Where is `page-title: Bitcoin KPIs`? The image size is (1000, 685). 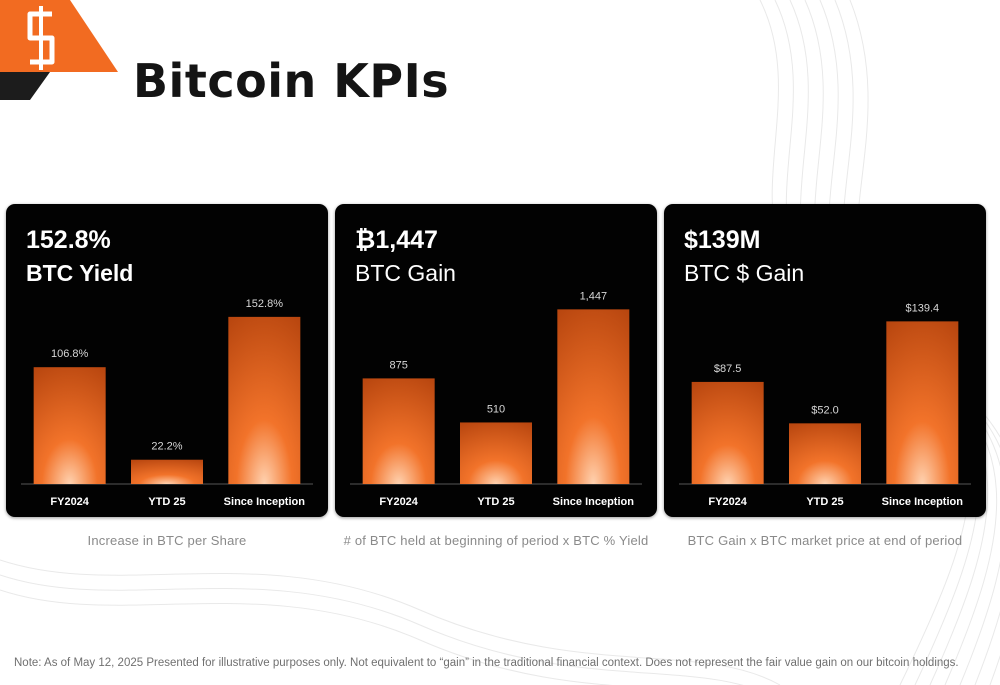
page-title: Bitcoin KPIs is located at coordinates (291, 81).